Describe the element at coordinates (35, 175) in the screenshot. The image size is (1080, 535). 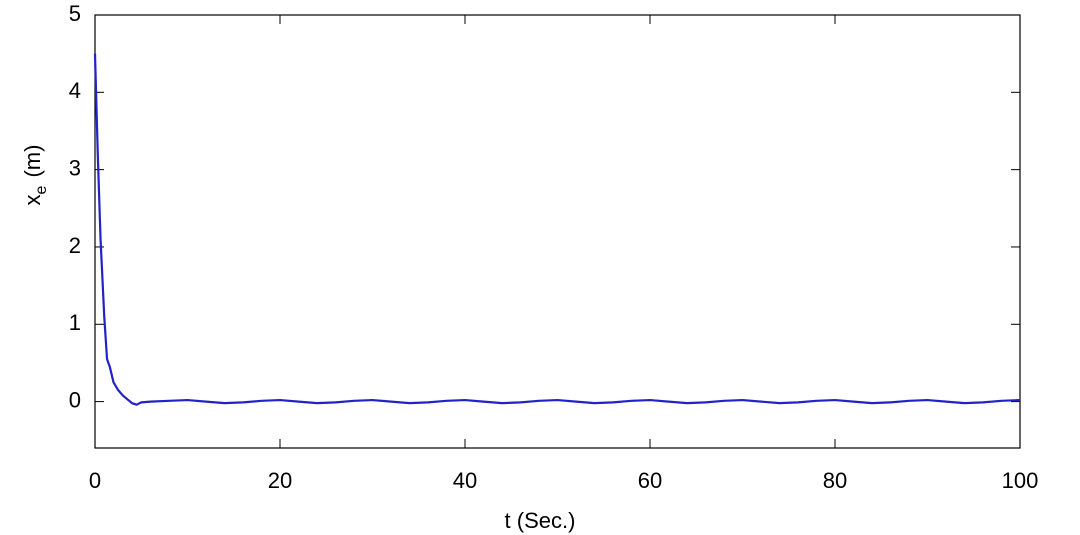
I see `y-axis-label: xe(m)` at that location.